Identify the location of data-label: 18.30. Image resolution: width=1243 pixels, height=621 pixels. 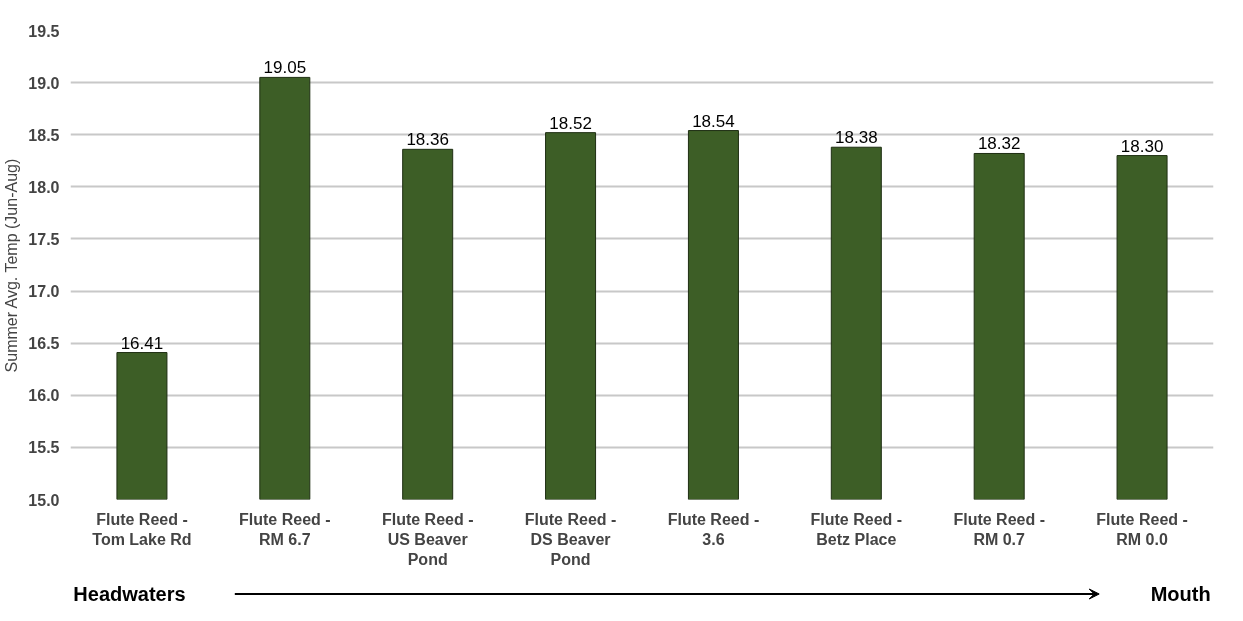
(1142, 146).